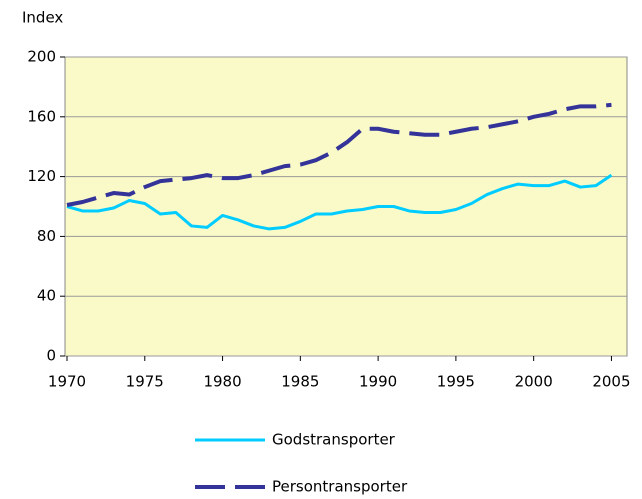 This screenshot has height=499, width=642. What do you see at coordinates (378, 382) in the screenshot?
I see `x-tick-label: 1990` at bounding box center [378, 382].